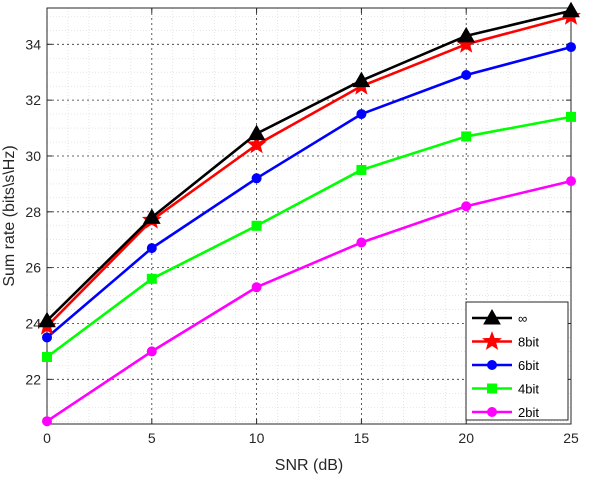  Describe the element at coordinates (522, 318) in the screenshot. I see `legend-label: ∞` at that location.